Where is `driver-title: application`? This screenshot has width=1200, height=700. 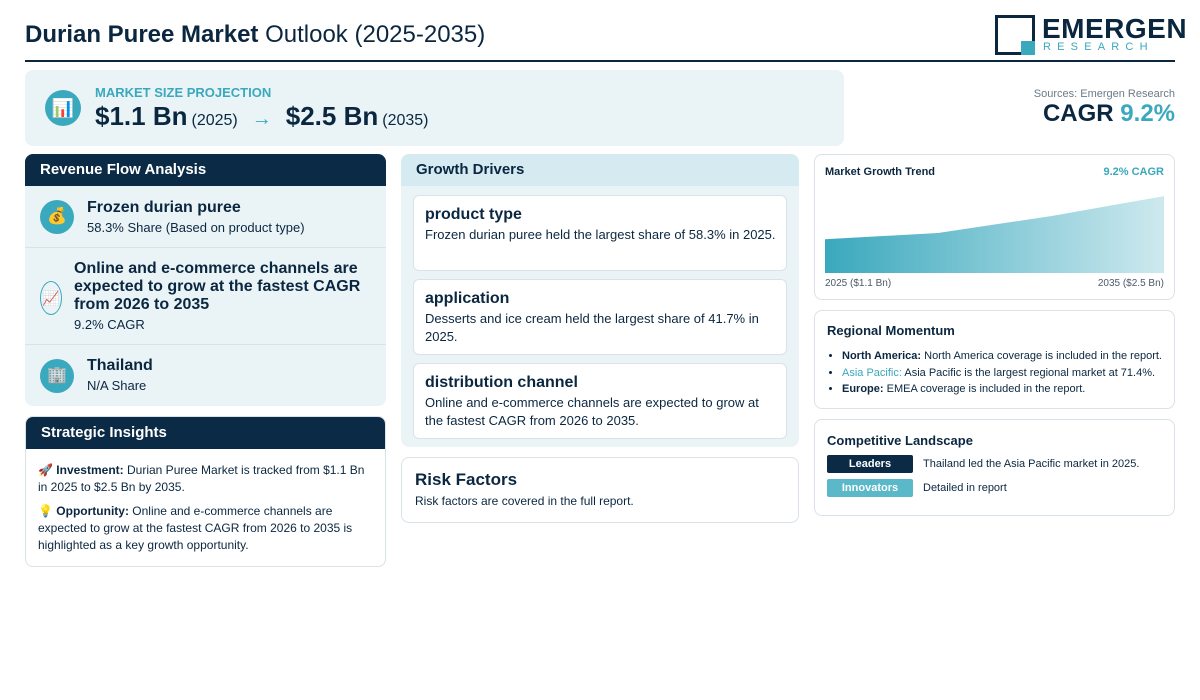
driver-title: application is located at coordinates (467, 298).